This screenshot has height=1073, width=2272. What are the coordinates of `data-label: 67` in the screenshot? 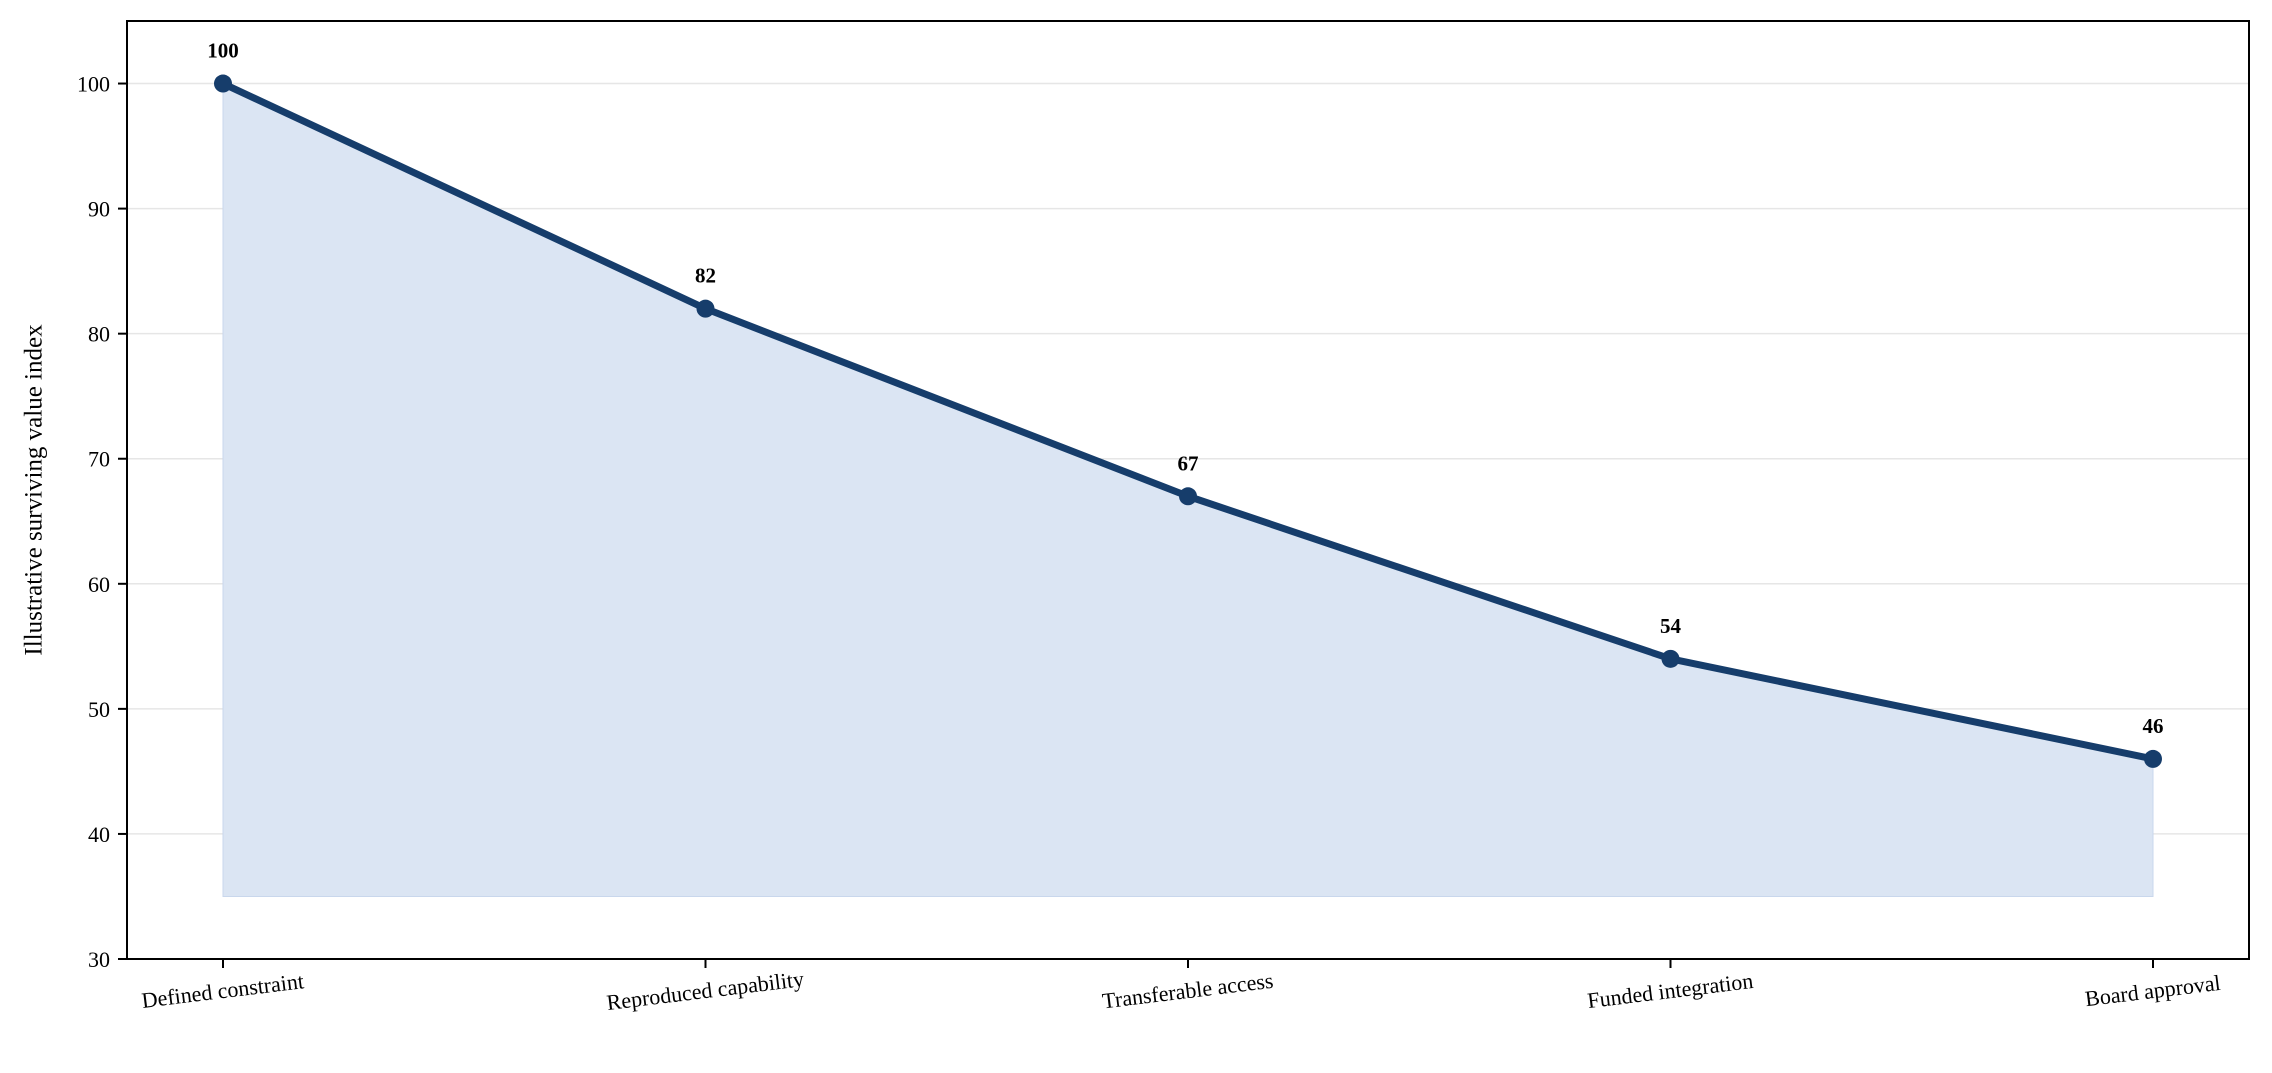 It's located at (1188, 463).